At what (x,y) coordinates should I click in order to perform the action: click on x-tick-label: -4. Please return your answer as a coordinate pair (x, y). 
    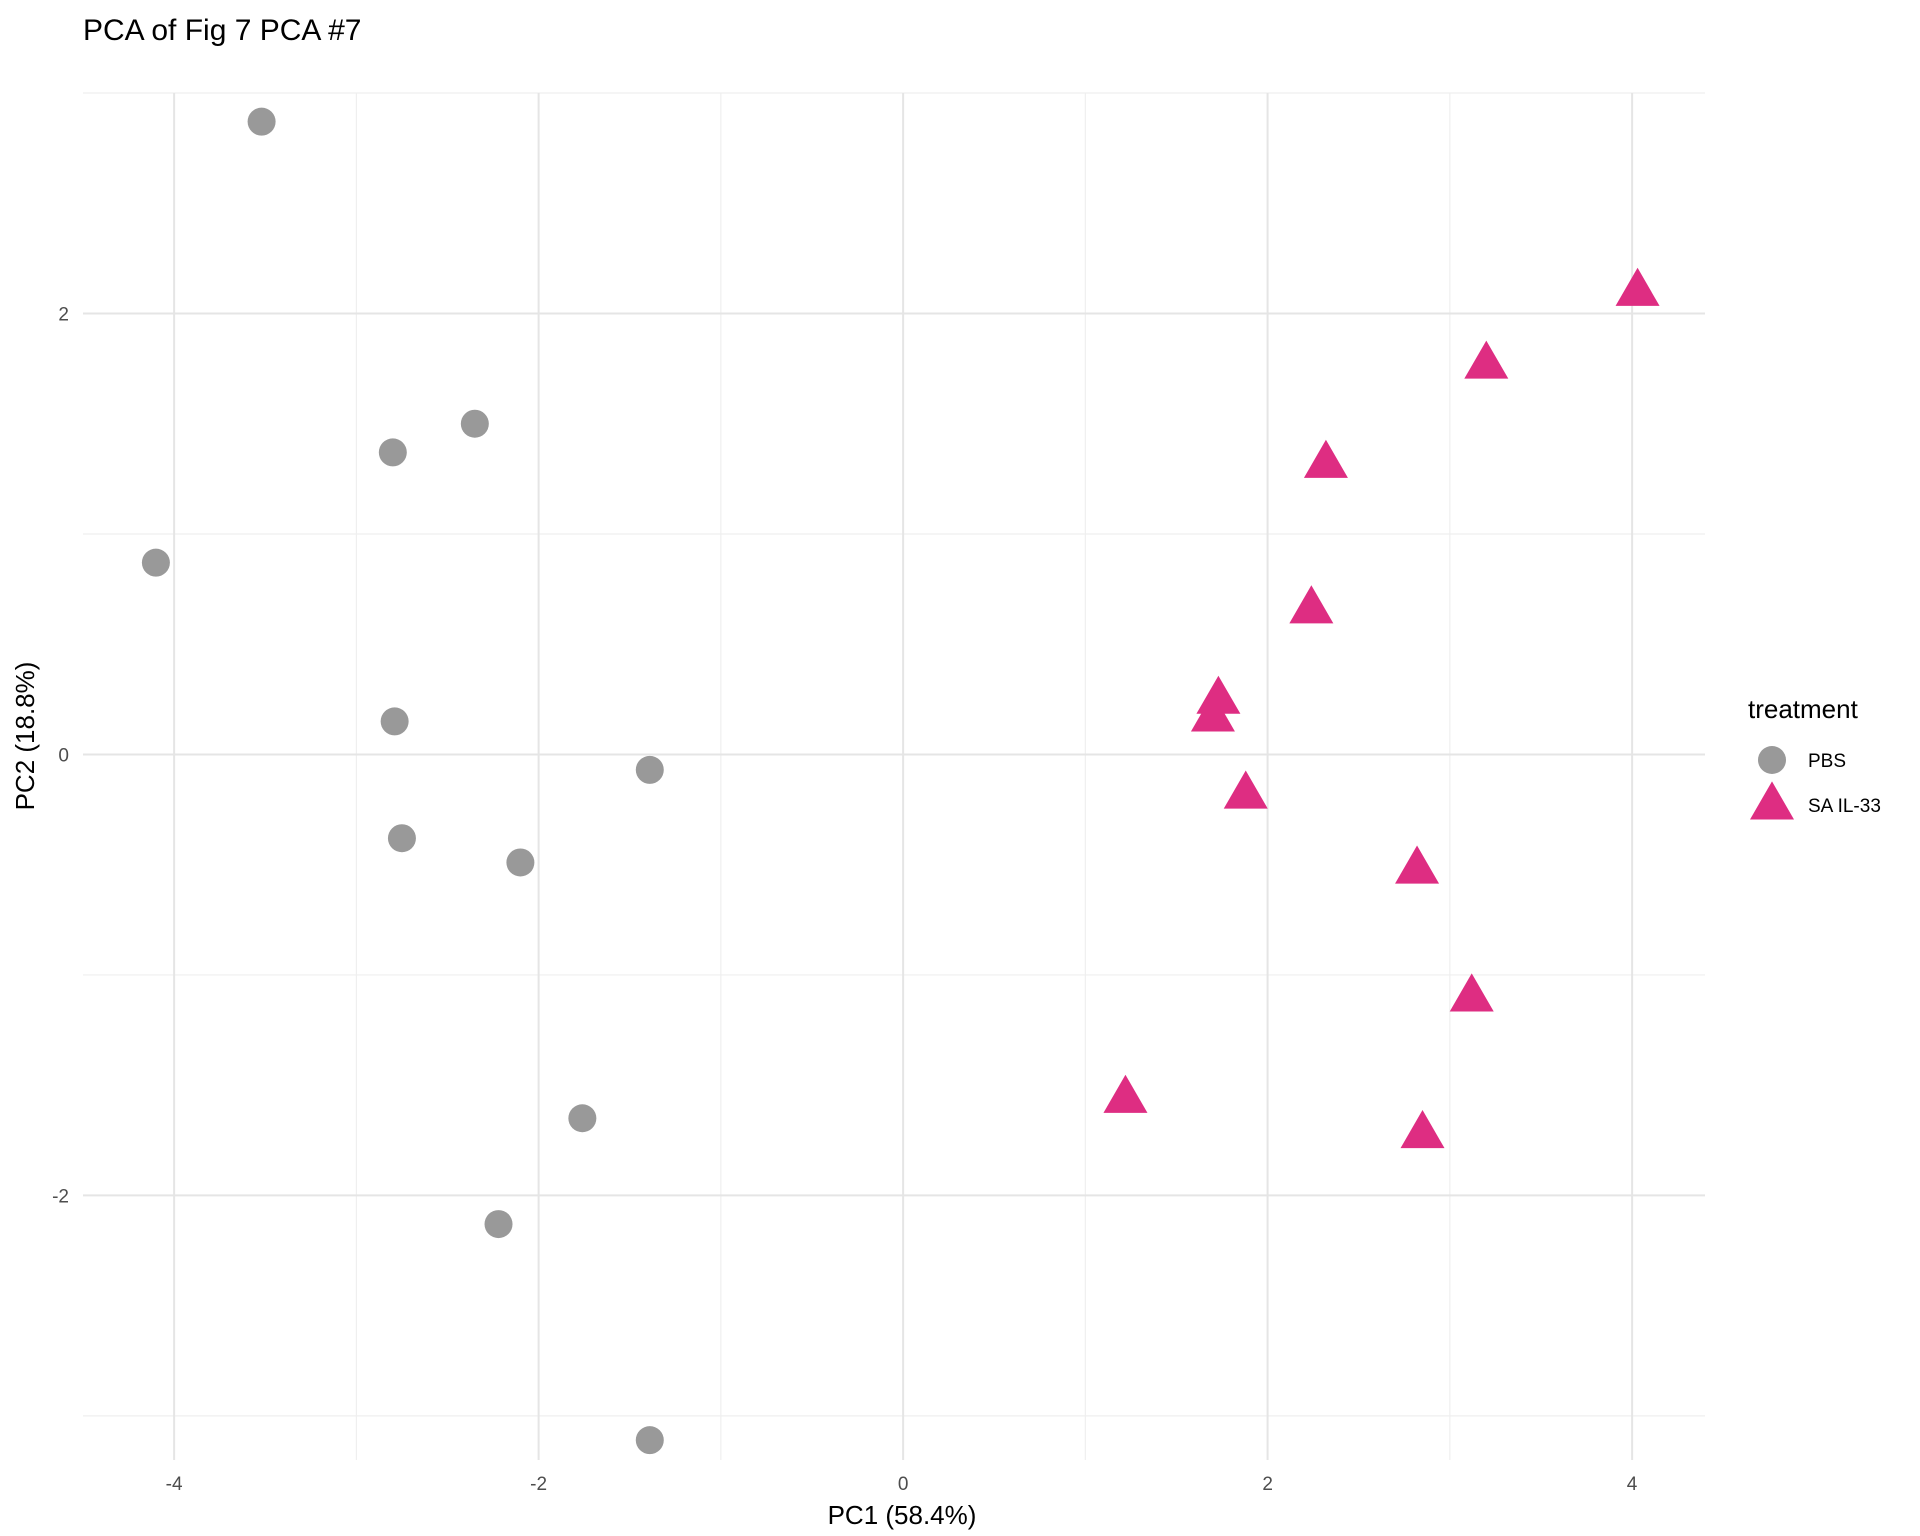
    Looking at the image, I should click on (174, 1484).